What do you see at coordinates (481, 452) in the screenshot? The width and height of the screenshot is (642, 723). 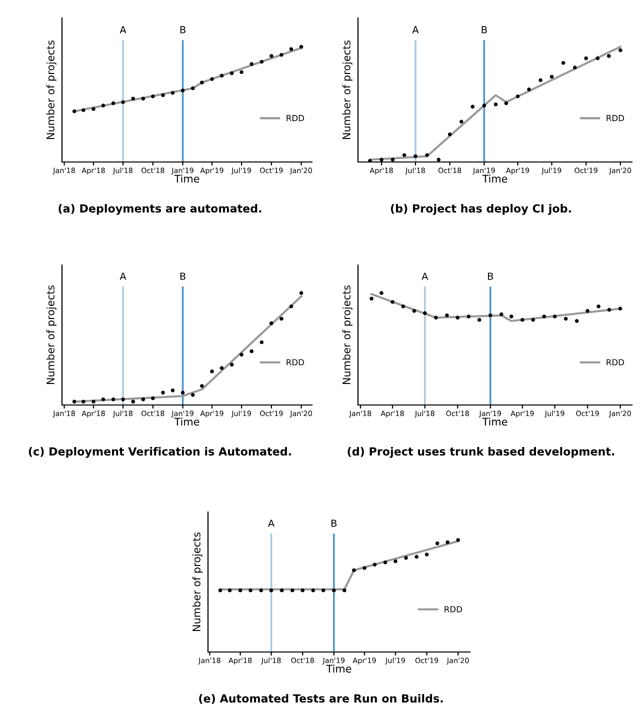 I see `text: (d) Project uses trunk based development.` at bounding box center [481, 452].